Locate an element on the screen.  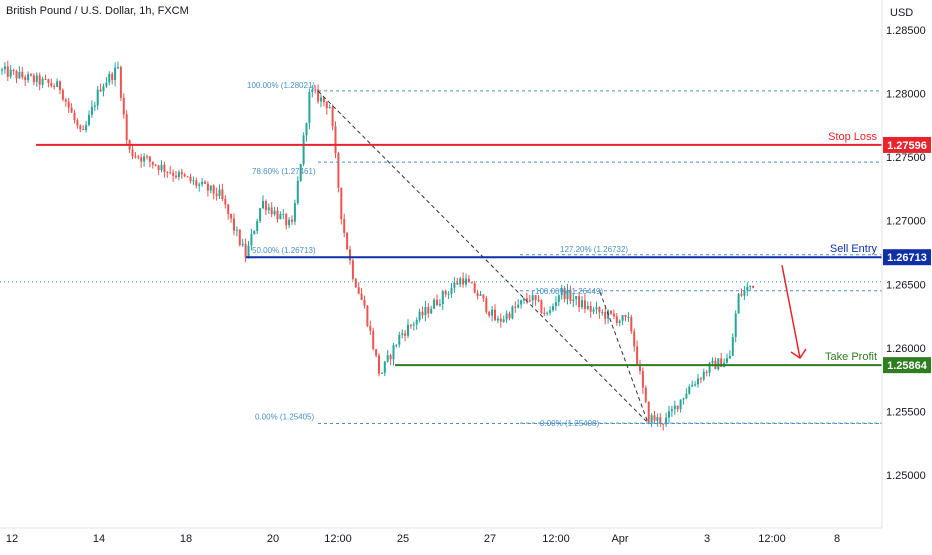
target-arrow-shaft is located at coordinates (791, 312).